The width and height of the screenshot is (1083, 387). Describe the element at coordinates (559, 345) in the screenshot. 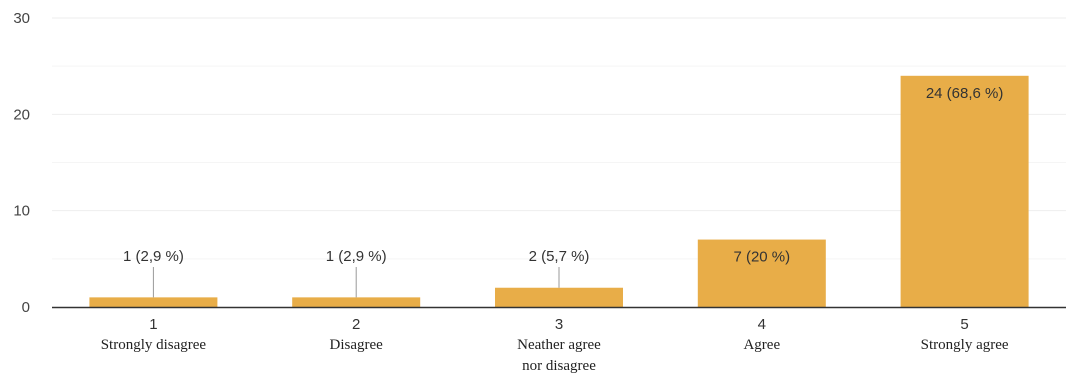

I see `x-tick-label: Neather agree` at that location.